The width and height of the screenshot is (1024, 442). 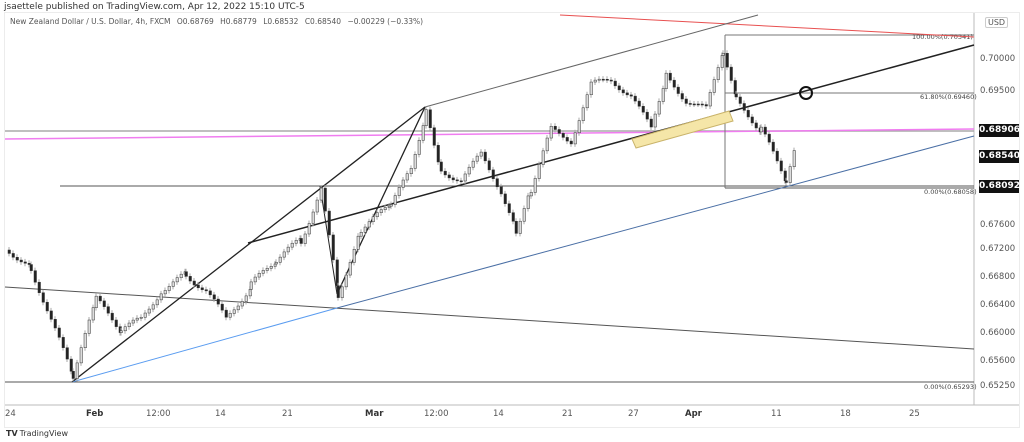 I want to click on svg-text: 0.65600, so click(x=997, y=361).